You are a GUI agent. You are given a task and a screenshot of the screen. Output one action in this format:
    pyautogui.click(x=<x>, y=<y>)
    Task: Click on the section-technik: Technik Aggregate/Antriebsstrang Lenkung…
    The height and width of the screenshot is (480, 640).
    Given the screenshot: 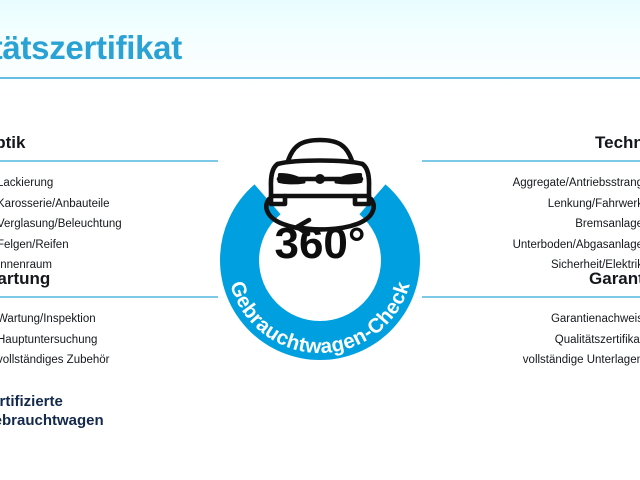 What is the action you would take?
    pyautogui.click(x=531, y=204)
    